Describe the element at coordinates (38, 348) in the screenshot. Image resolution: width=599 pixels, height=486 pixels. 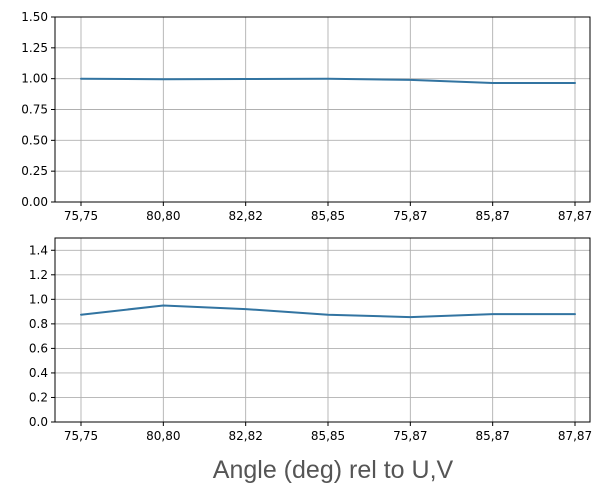
I see `y-tick-label: 0.6` at that location.